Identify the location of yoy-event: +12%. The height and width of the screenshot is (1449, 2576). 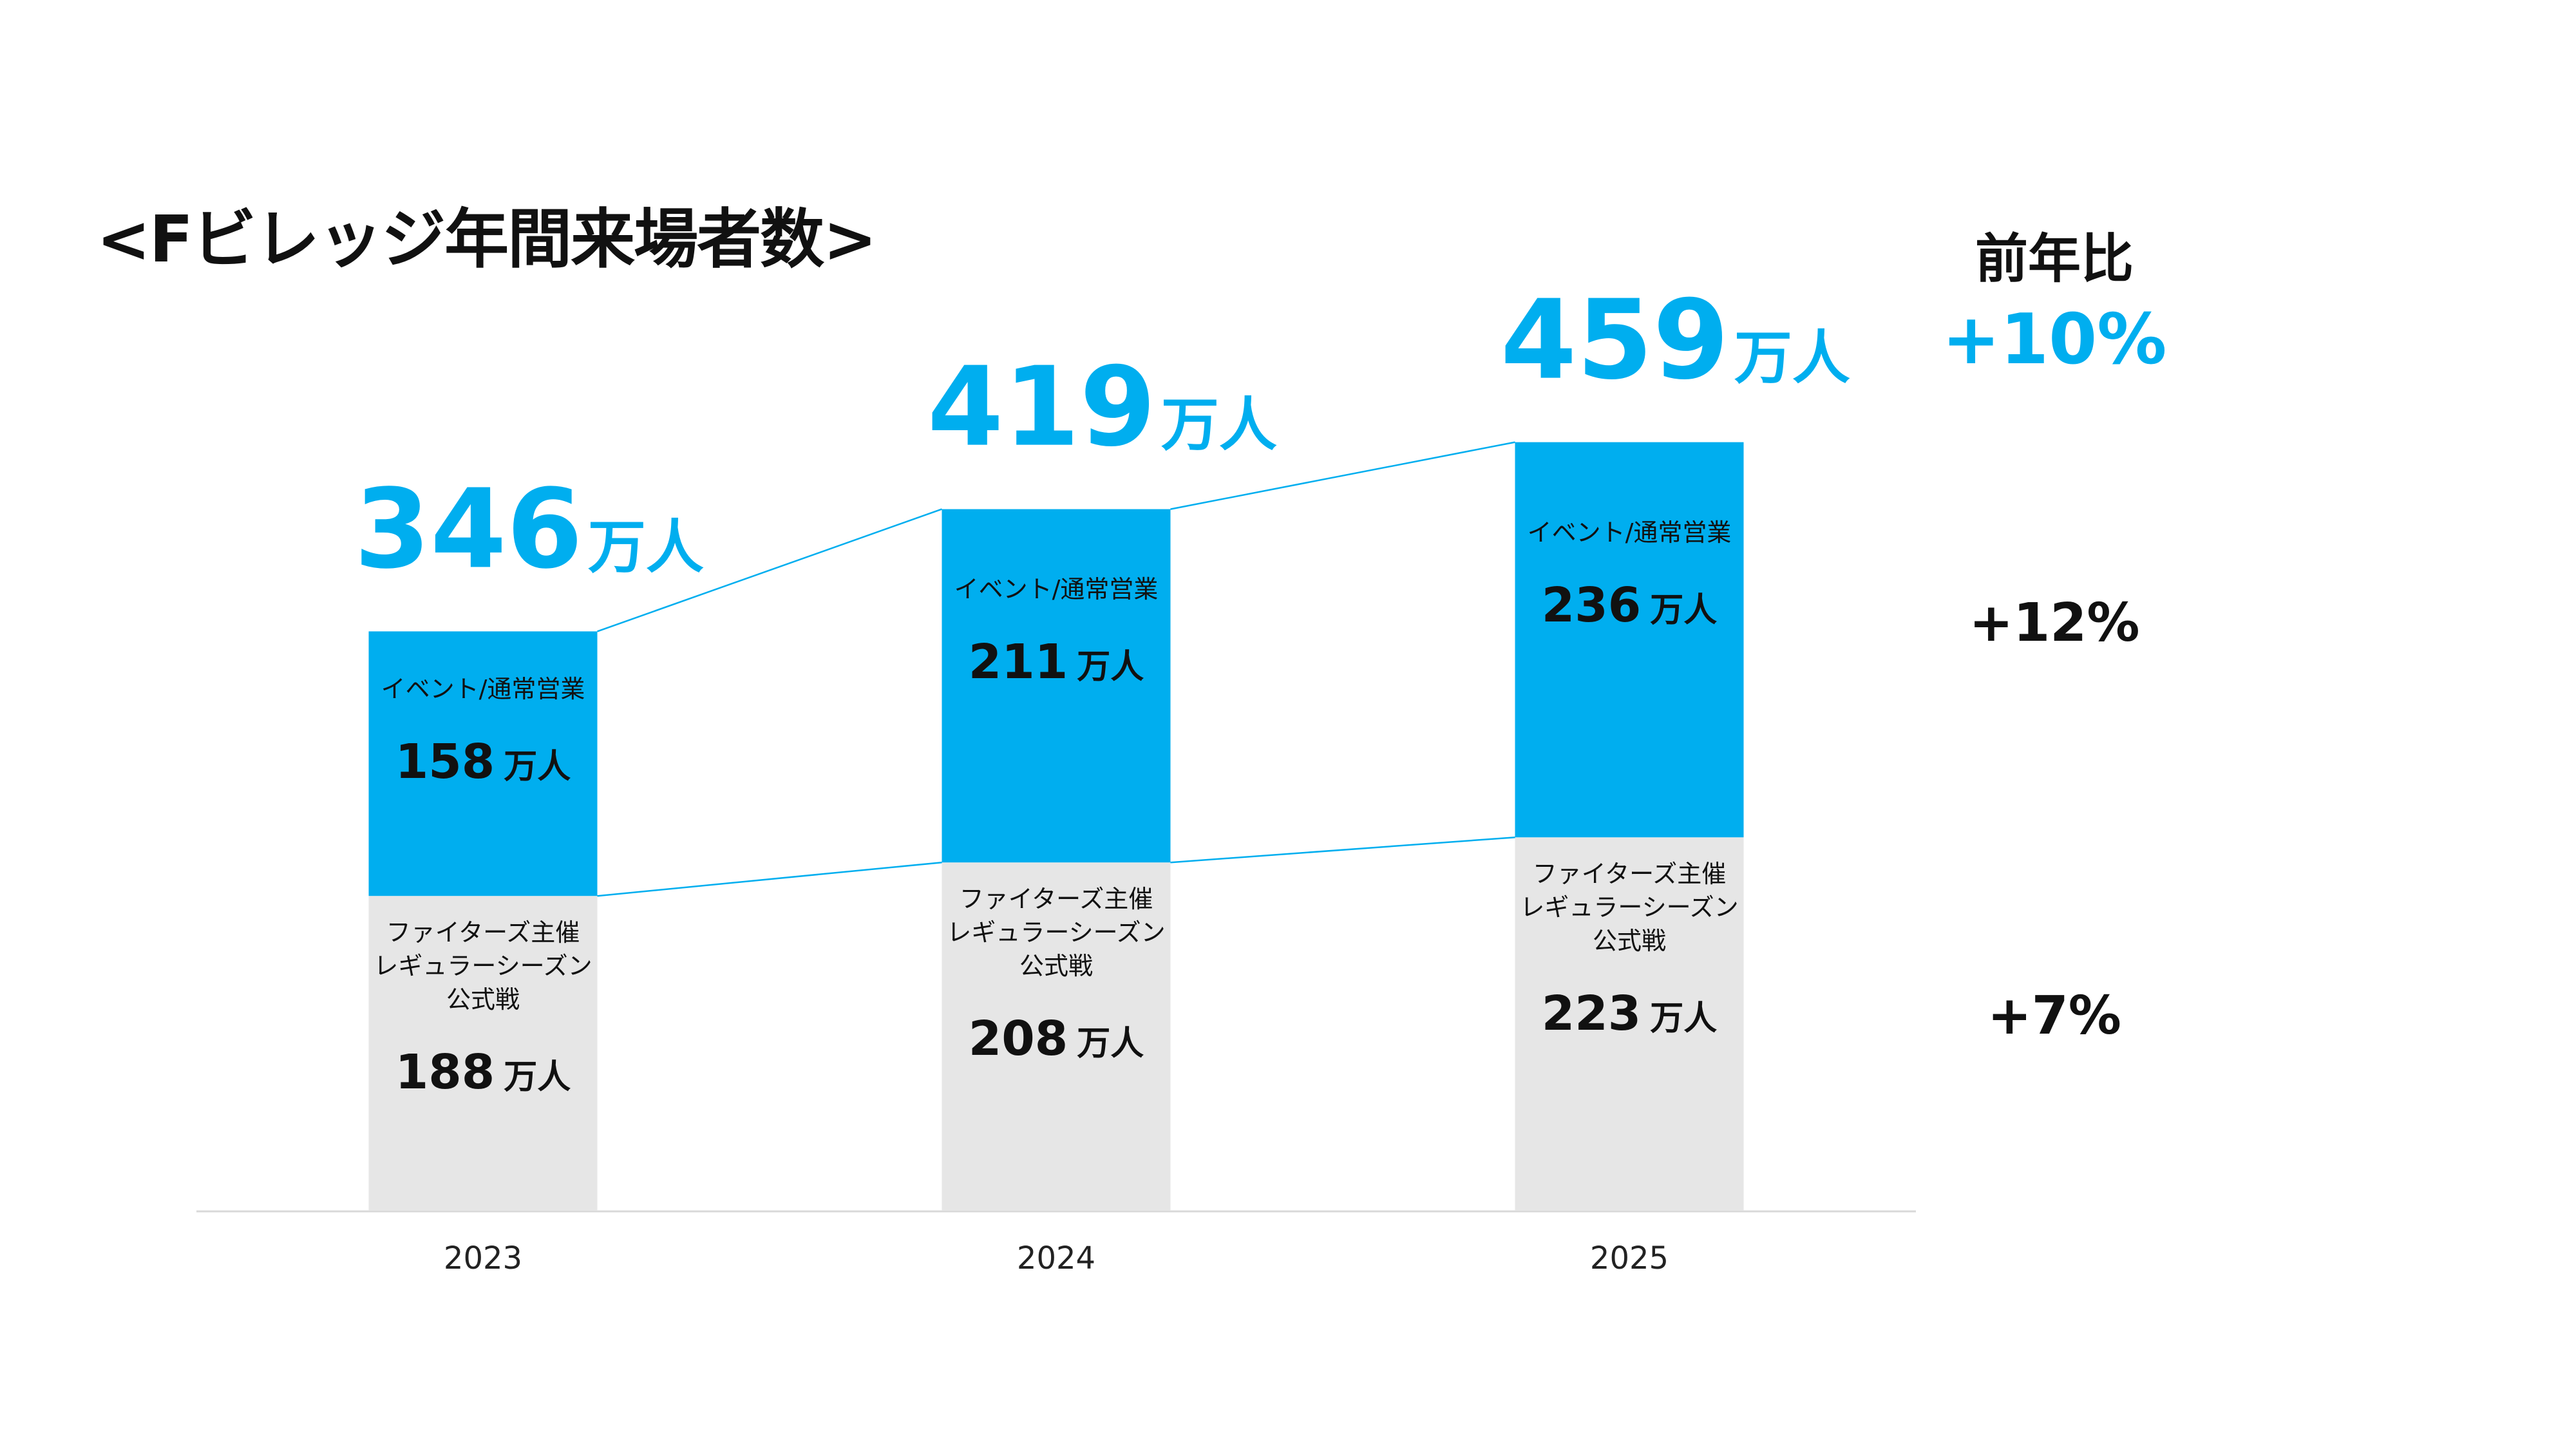
(2054, 623).